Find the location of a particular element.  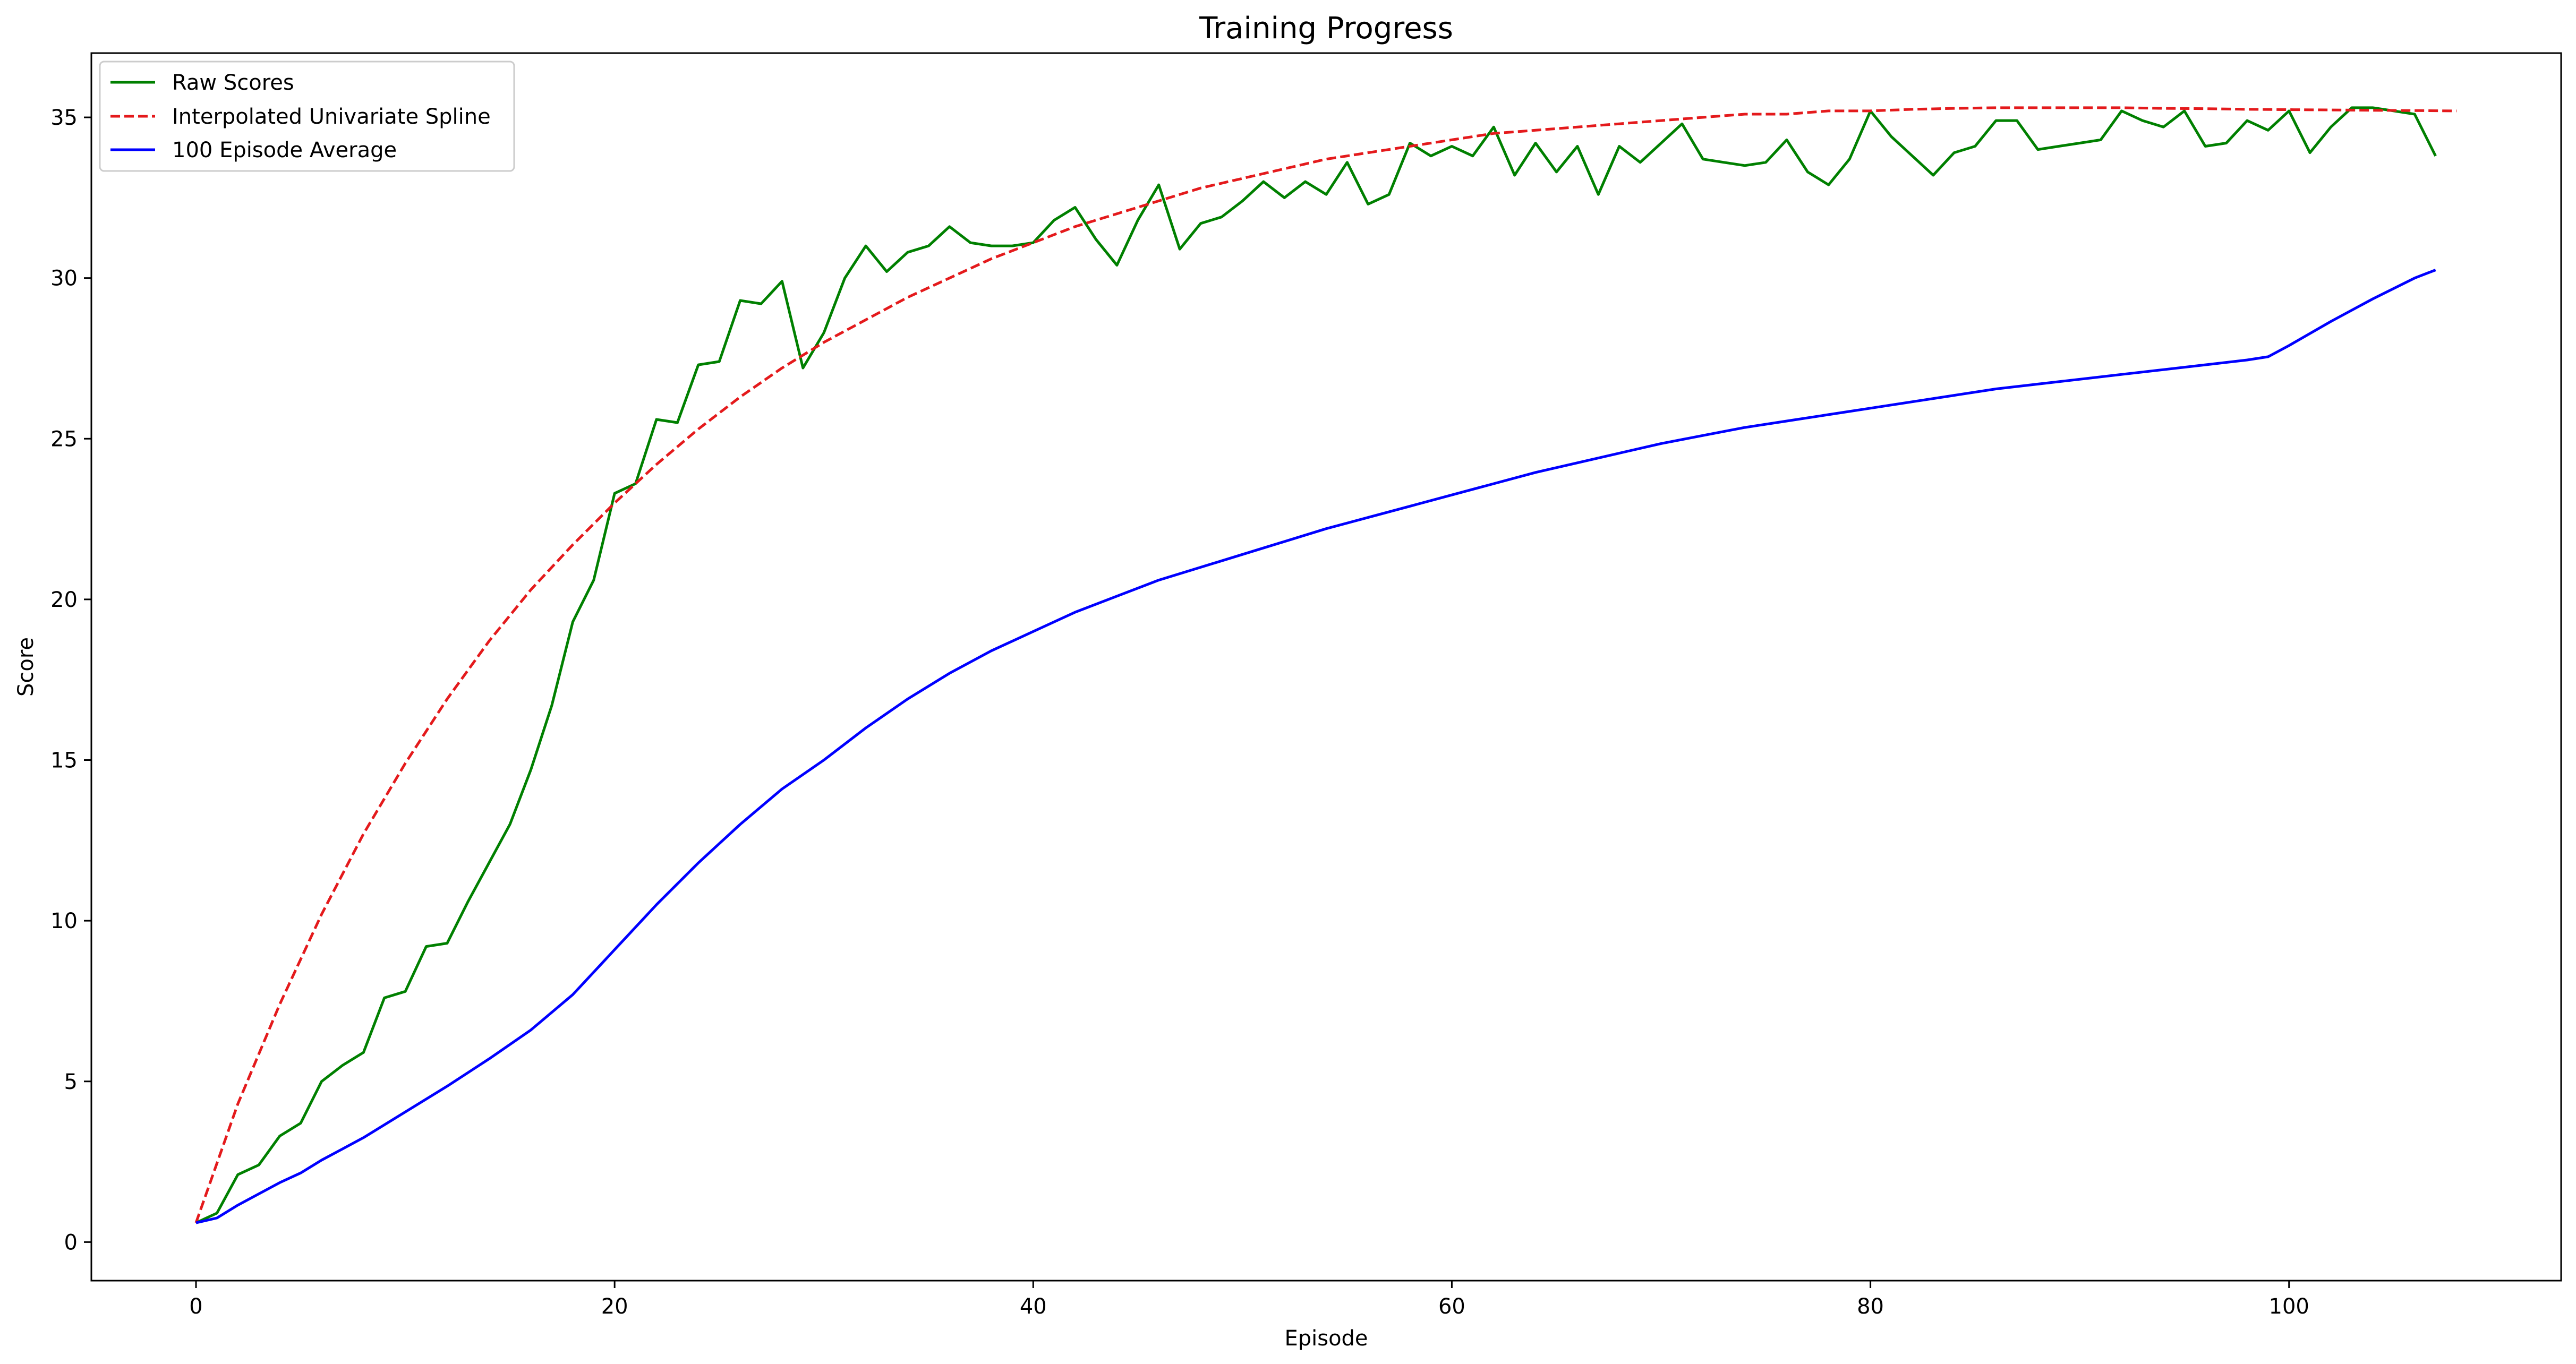

x-axis-label: Episode is located at coordinates (1326, 1339).